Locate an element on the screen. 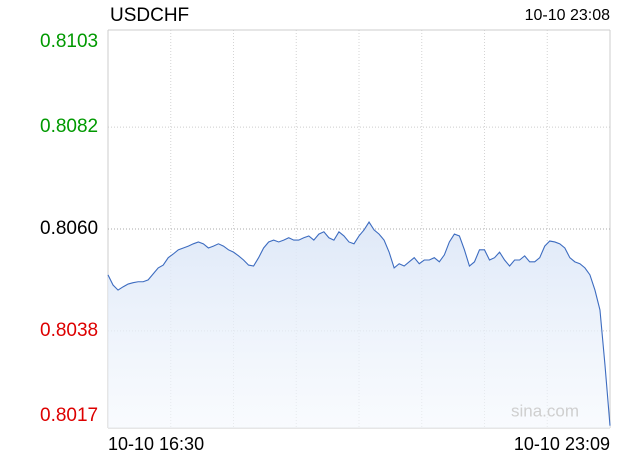 The height and width of the screenshot is (460, 620). y-tick-label: 0.8060 is located at coordinates (69, 228).